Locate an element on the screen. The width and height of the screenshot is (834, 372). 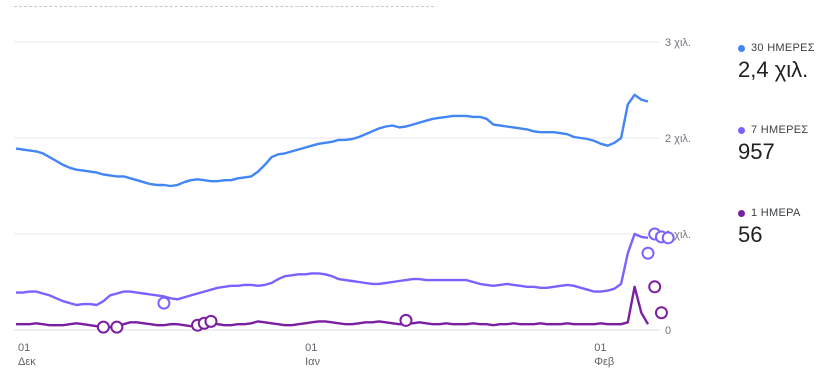
legend-30-days: 30 ΗΜΕΡΕΣ 2,4 χιλ. is located at coordinates (776, 62).